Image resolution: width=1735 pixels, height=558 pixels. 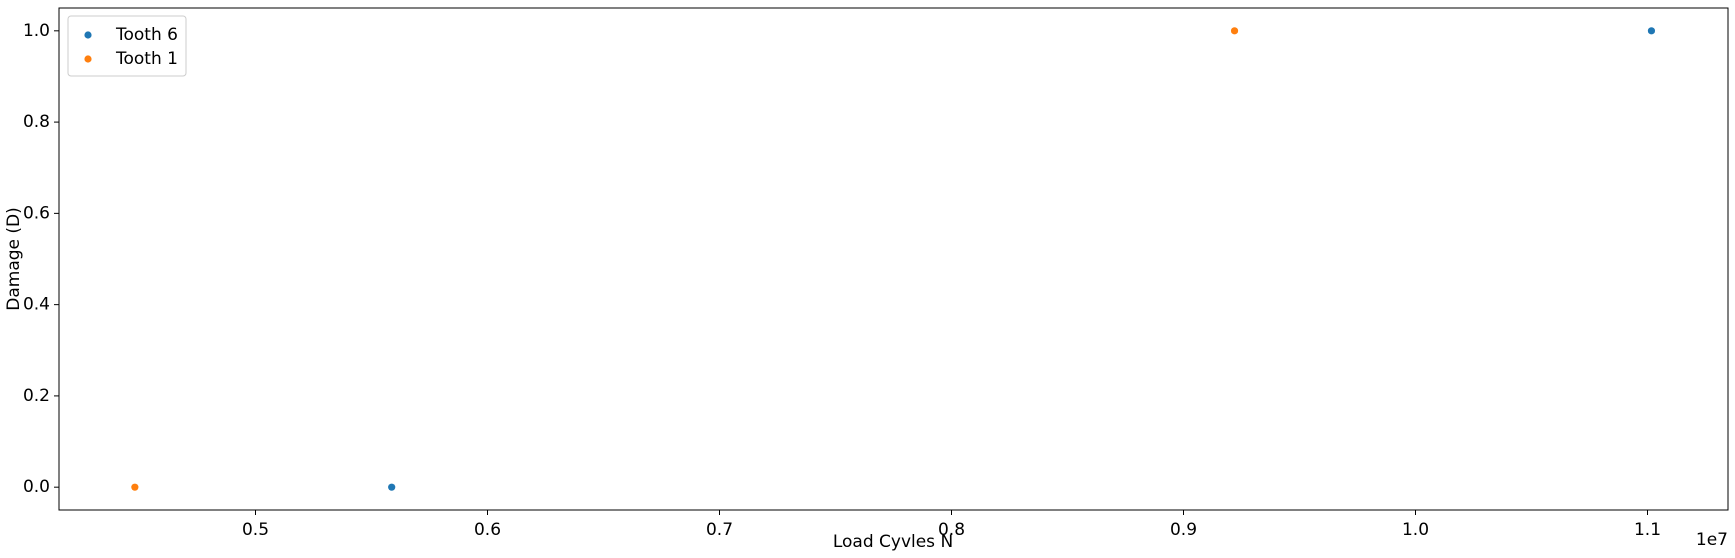 I want to click on x-axis-label: Load Cyvles N, so click(x=893, y=542).